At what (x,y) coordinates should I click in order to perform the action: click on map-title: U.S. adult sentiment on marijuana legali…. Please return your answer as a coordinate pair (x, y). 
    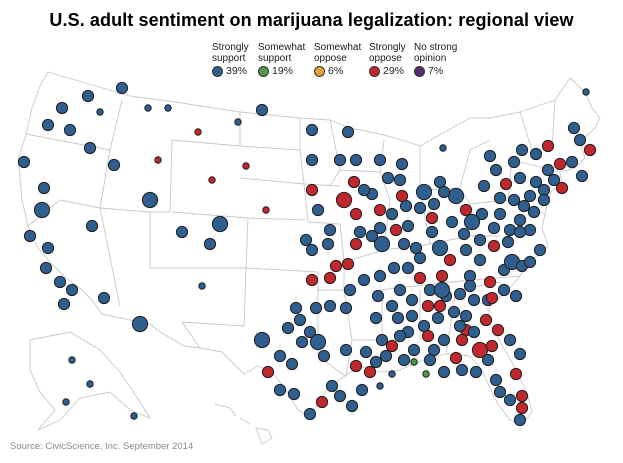
    Looking at the image, I should click on (311, 20).